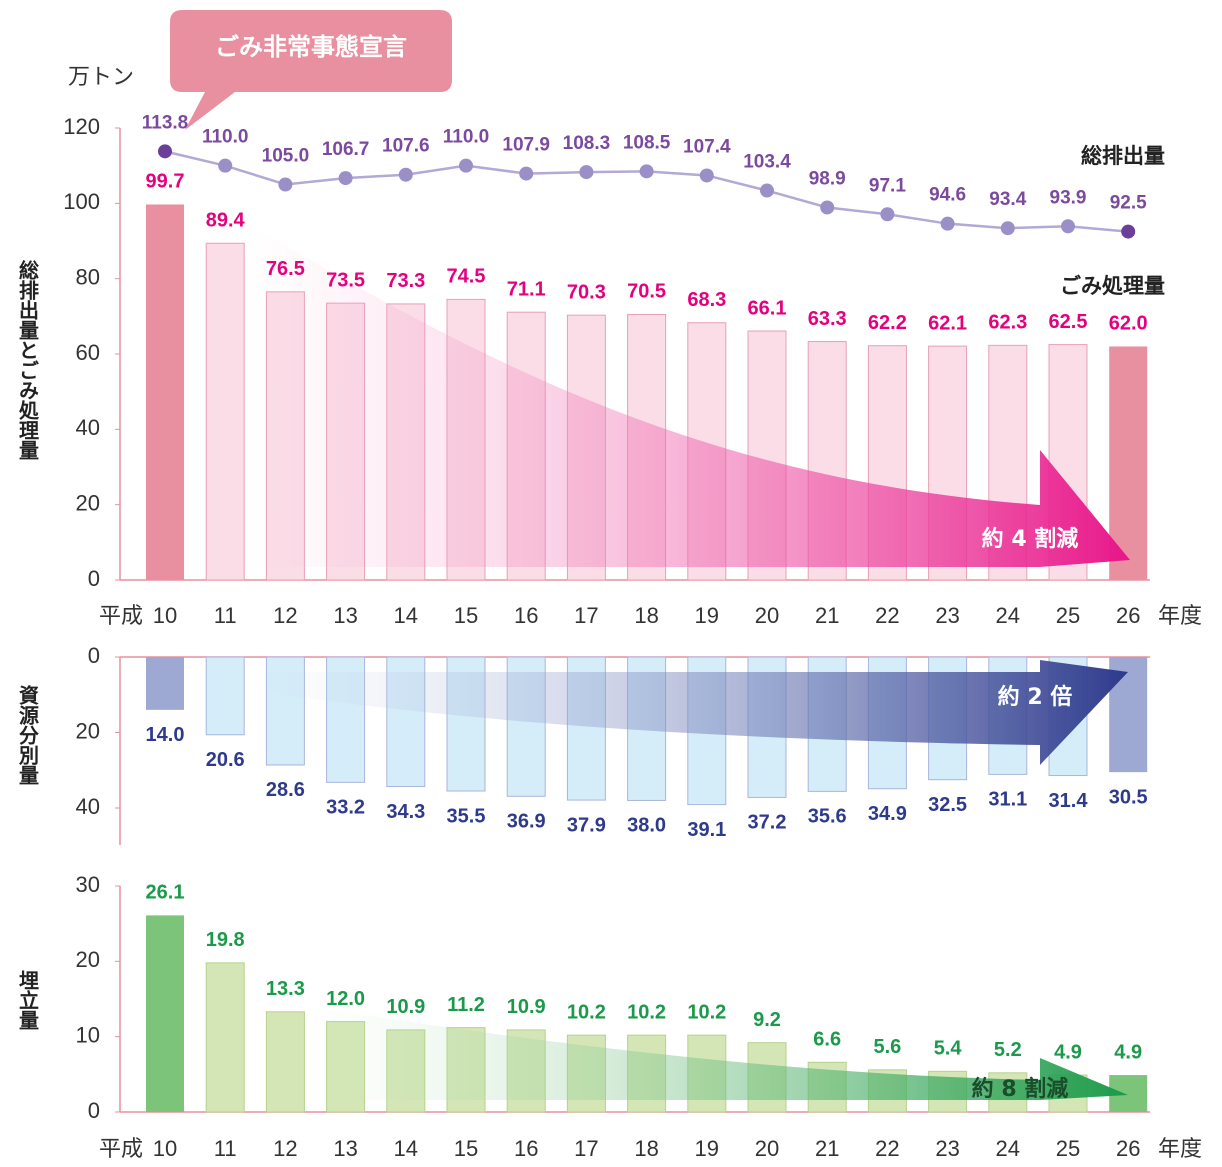 This screenshot has width=1222, height=1167. Describe the element at coordinates (1068, 1148) in the screenshot. I see `x-tick-label: 25` at that location.